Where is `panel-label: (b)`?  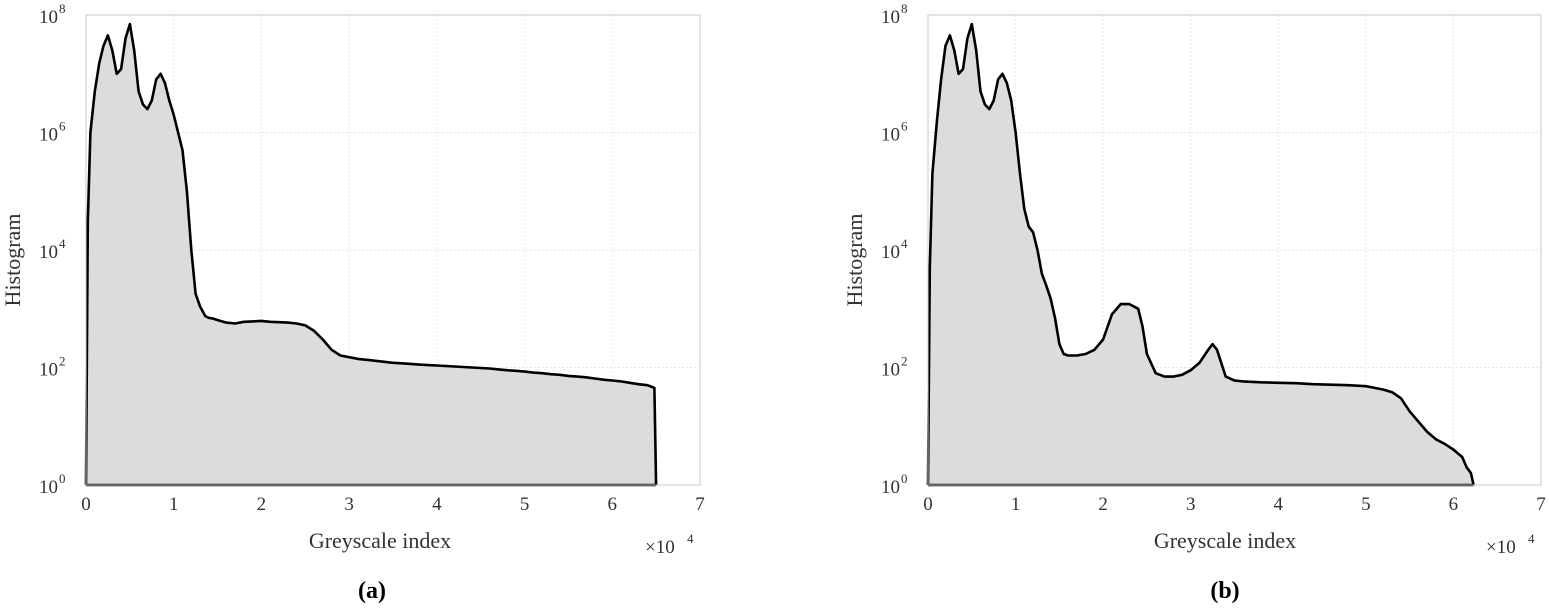 panel-label: (b) is located at coordinates (1224, 591).